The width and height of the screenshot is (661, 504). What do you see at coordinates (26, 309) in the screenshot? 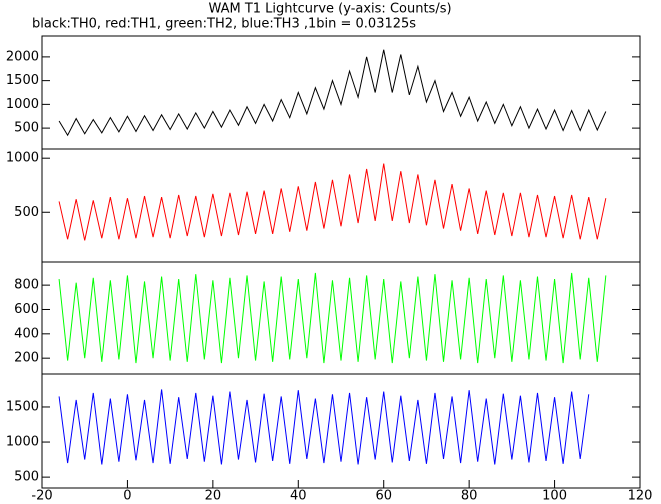
I see `y-tick-label: 600` at bounding box center [26, 309].